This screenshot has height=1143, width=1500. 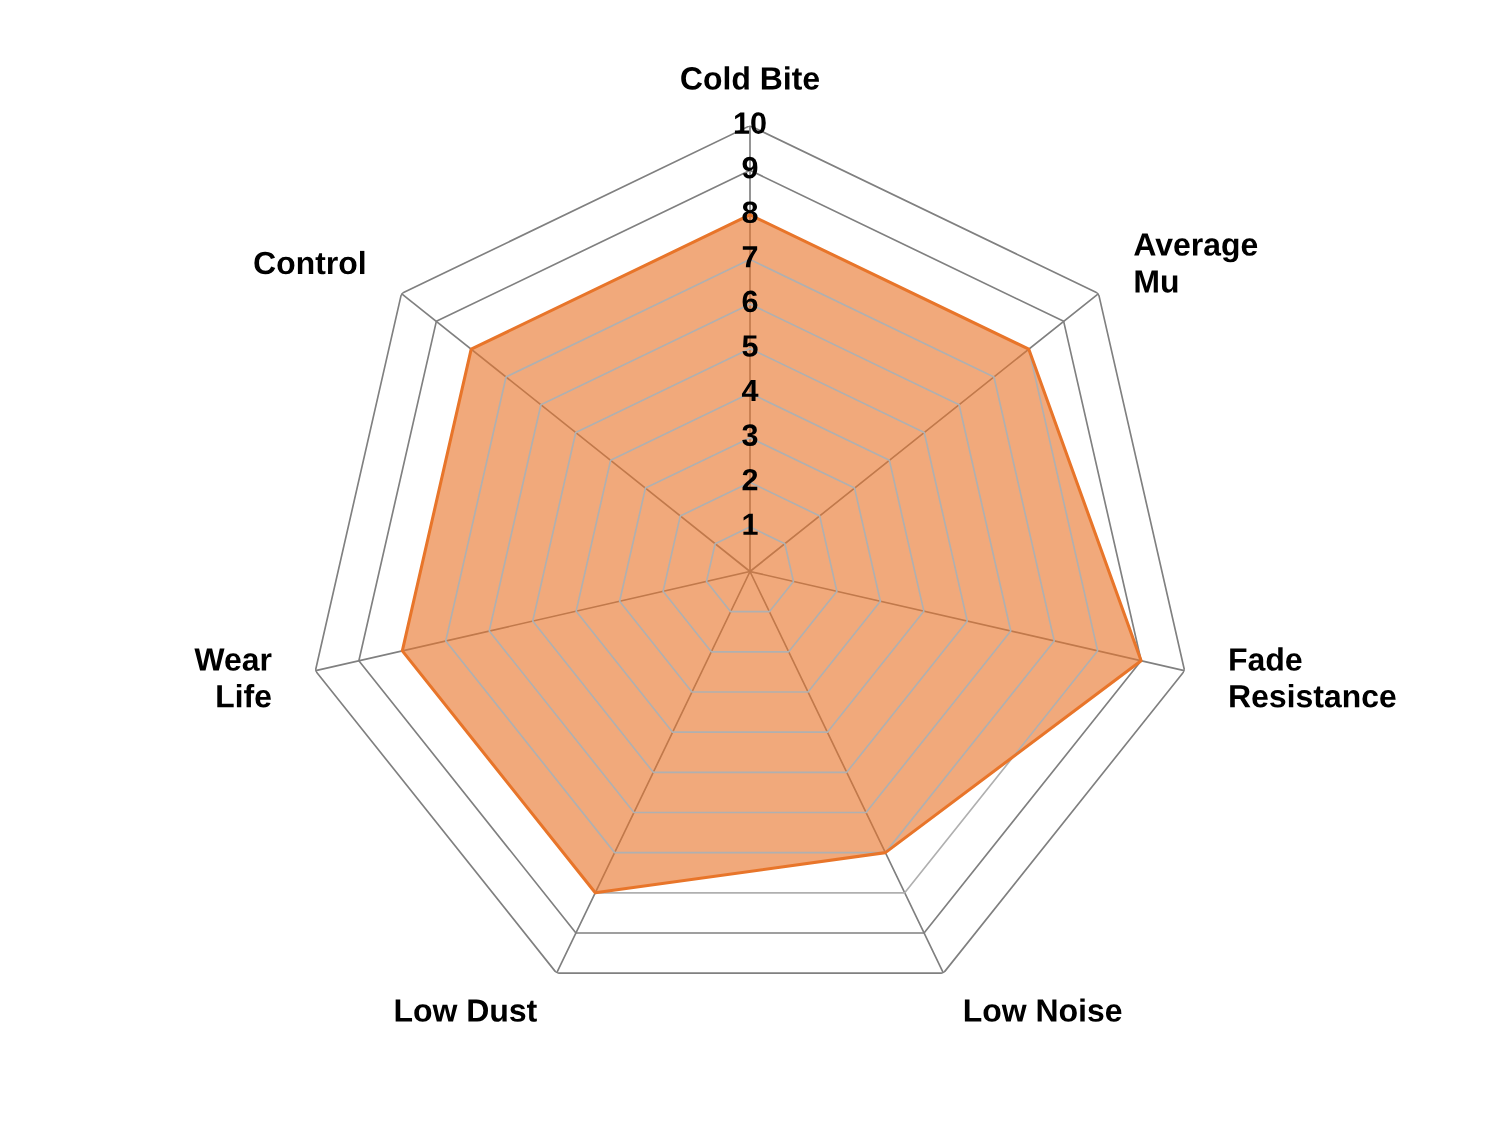 I want to click on spoke-label: Low Noise, so click(x=1043, y=1010).